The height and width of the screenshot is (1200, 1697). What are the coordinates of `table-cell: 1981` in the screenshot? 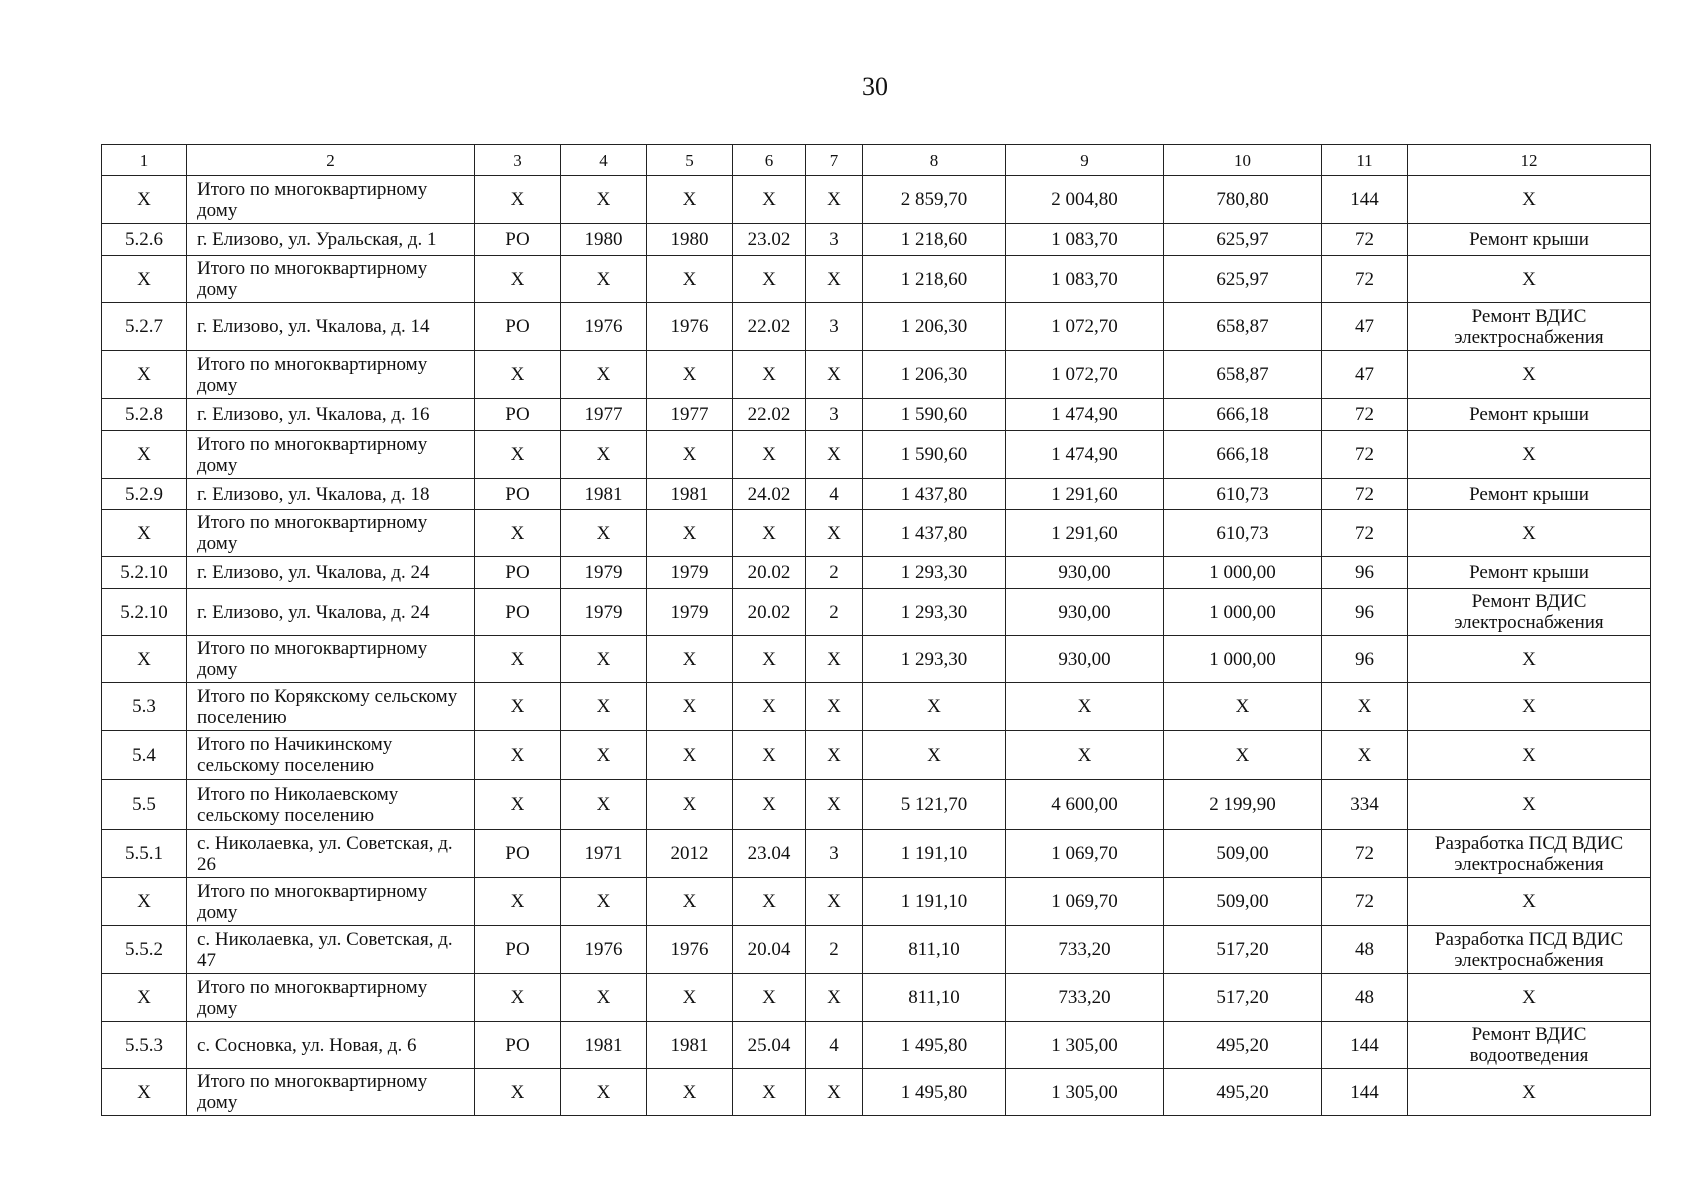 It's located at (603, 494).